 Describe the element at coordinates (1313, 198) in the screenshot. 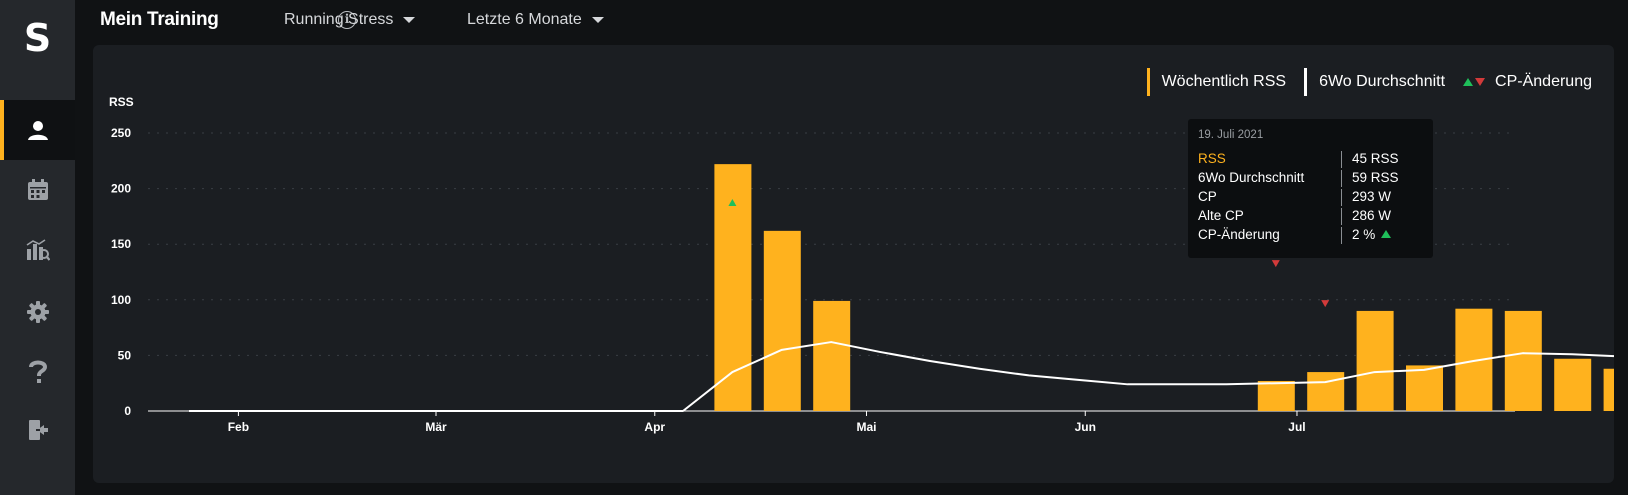

I see `tooltip-row-cp: CP 293 W` at that location.